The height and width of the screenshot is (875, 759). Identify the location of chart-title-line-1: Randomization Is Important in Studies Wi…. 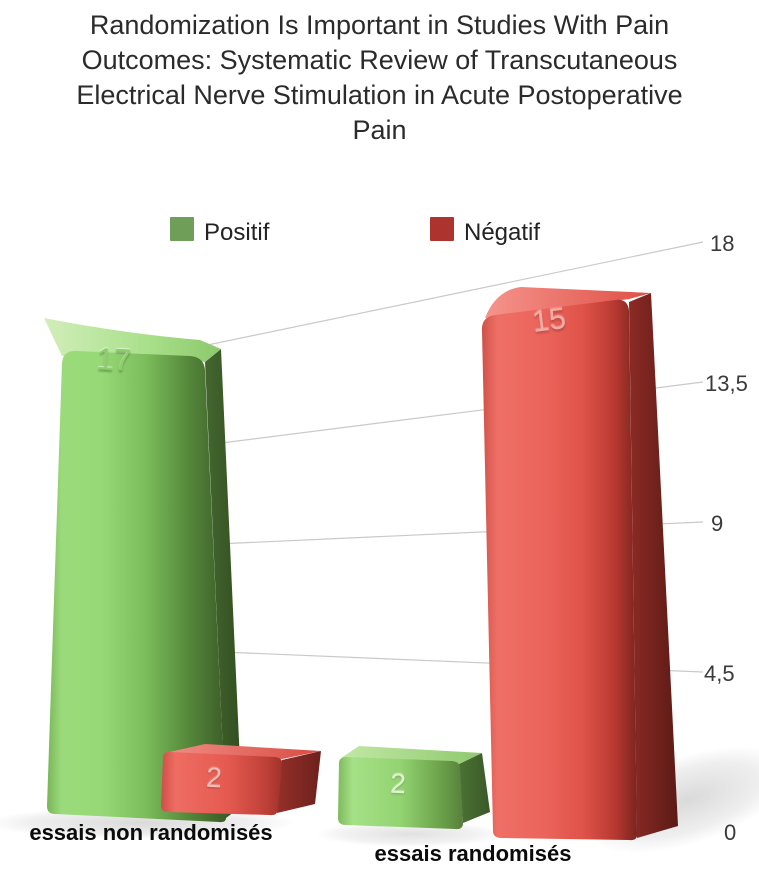
(379, 25).